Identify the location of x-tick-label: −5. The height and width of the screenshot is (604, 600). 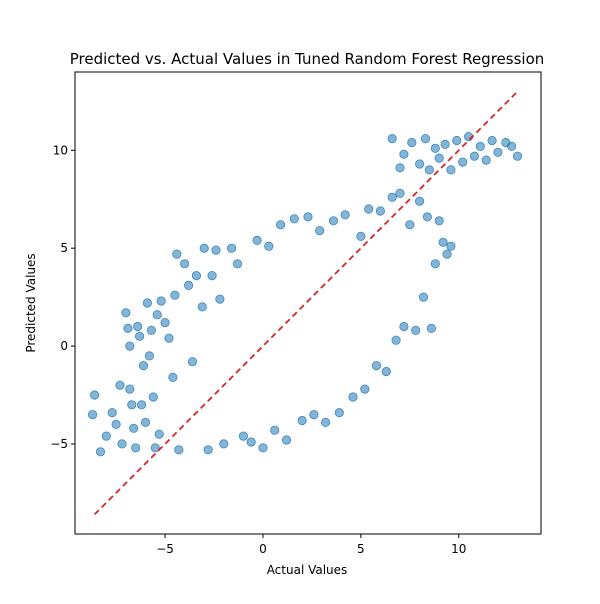
(165, 549).